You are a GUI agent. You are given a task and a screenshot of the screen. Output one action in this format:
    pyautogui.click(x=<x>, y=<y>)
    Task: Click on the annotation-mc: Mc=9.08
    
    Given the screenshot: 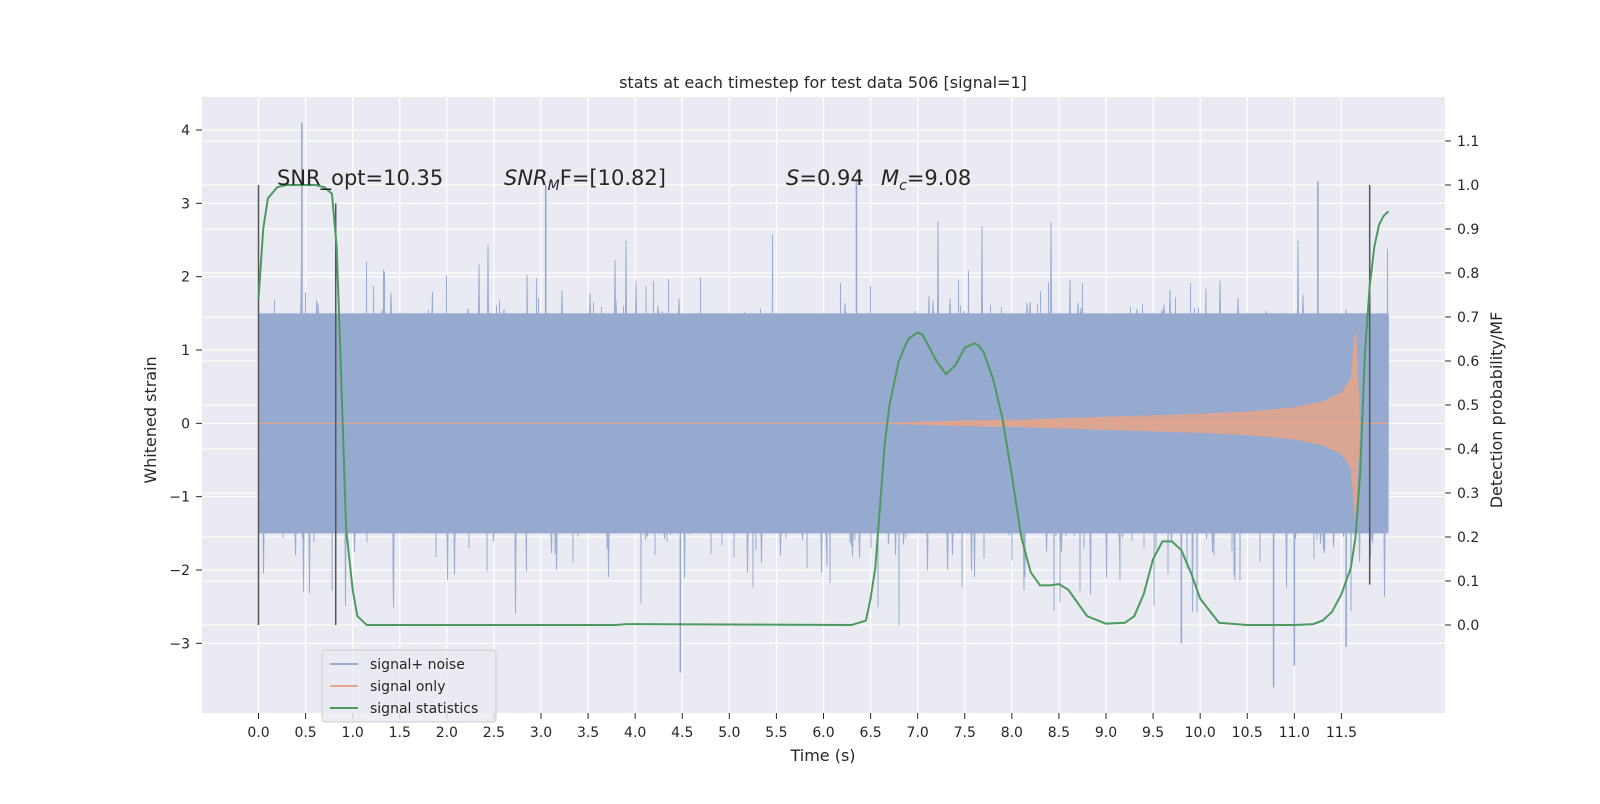 What is the action you would take?
    pyautogui.click(x=926, y=180)
    